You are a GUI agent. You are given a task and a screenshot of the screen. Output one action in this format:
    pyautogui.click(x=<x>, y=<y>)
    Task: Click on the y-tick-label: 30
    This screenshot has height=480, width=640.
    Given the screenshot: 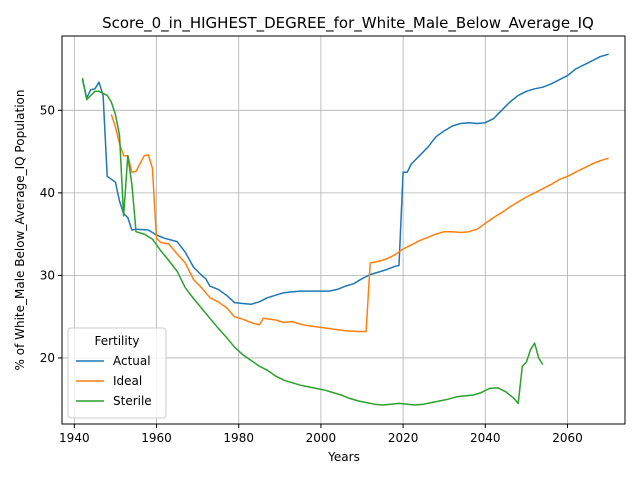 What is the action you would take?
    pyautogui.click(x=47, y=275)
    